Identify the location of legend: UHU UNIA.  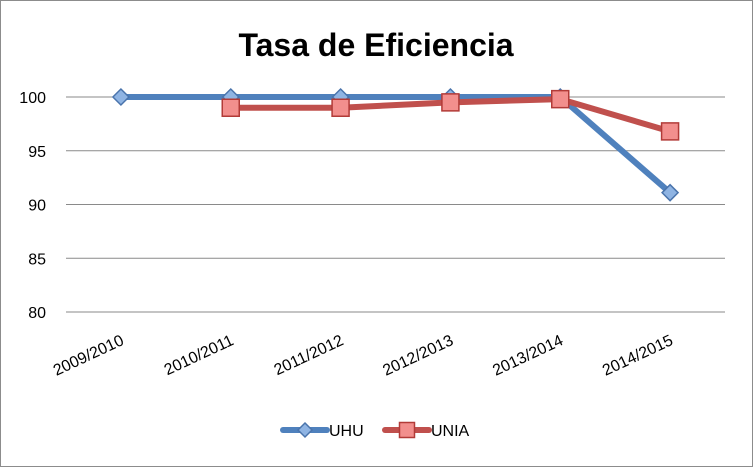
(375, 430).